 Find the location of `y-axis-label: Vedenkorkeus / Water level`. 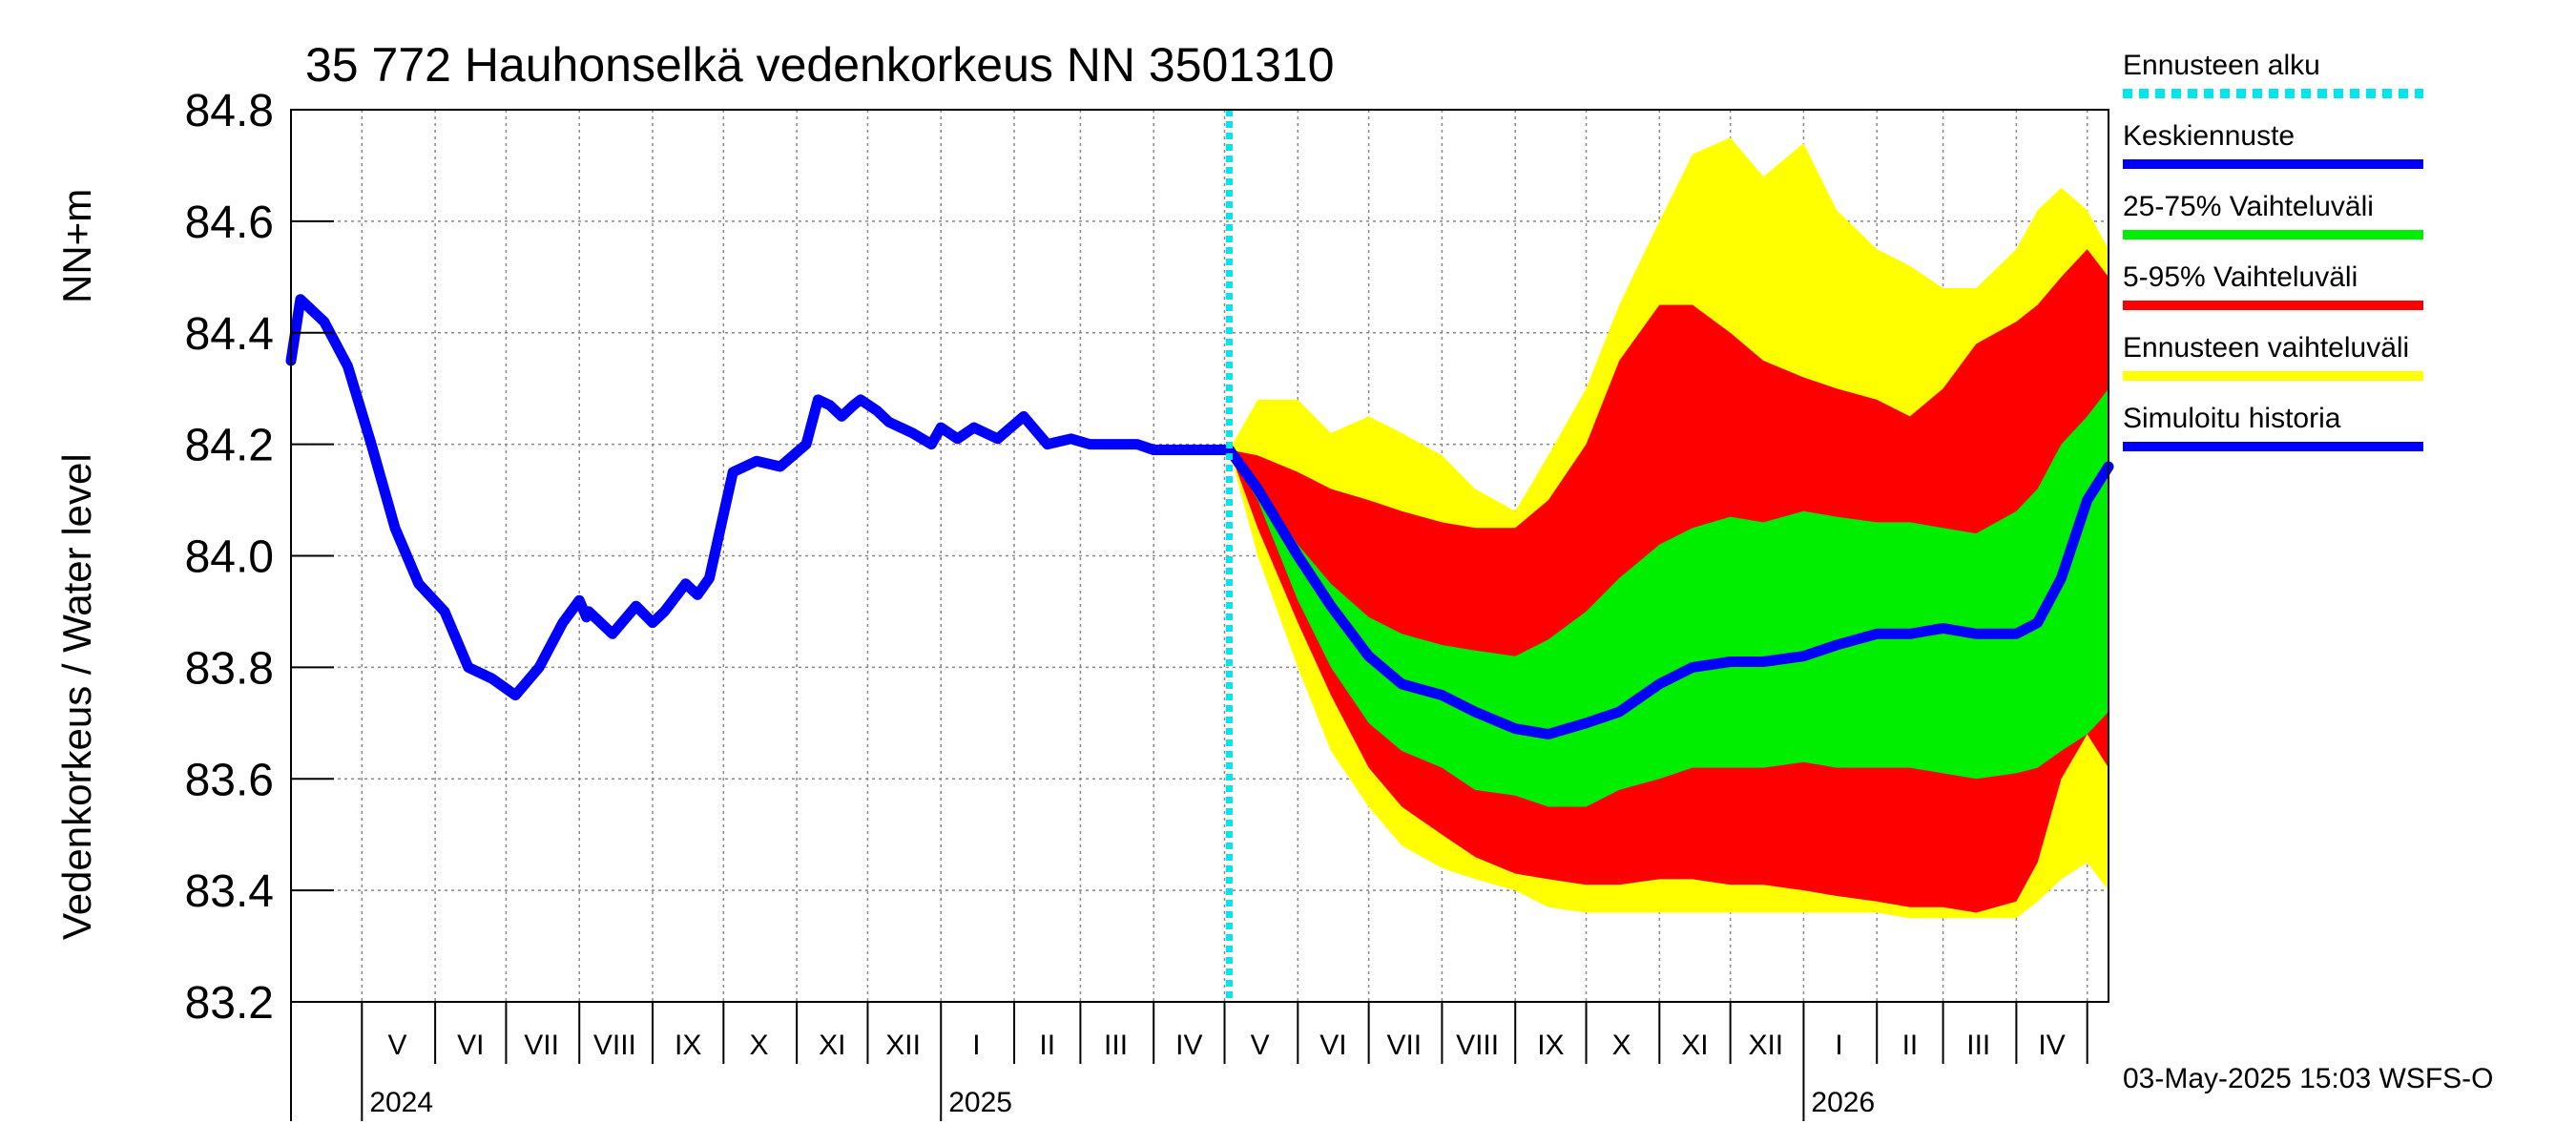

y-axis-label: Vedenkorkeus / Water level is located at coordinates (76, 696).